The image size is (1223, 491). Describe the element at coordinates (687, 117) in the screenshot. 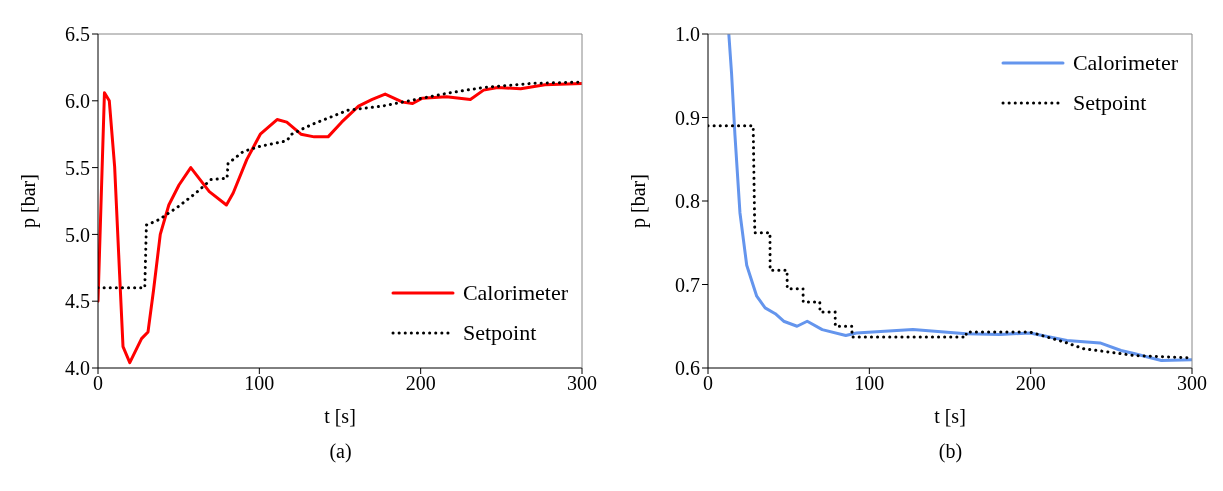

I see `y-tick-label: 0.9` at that location.